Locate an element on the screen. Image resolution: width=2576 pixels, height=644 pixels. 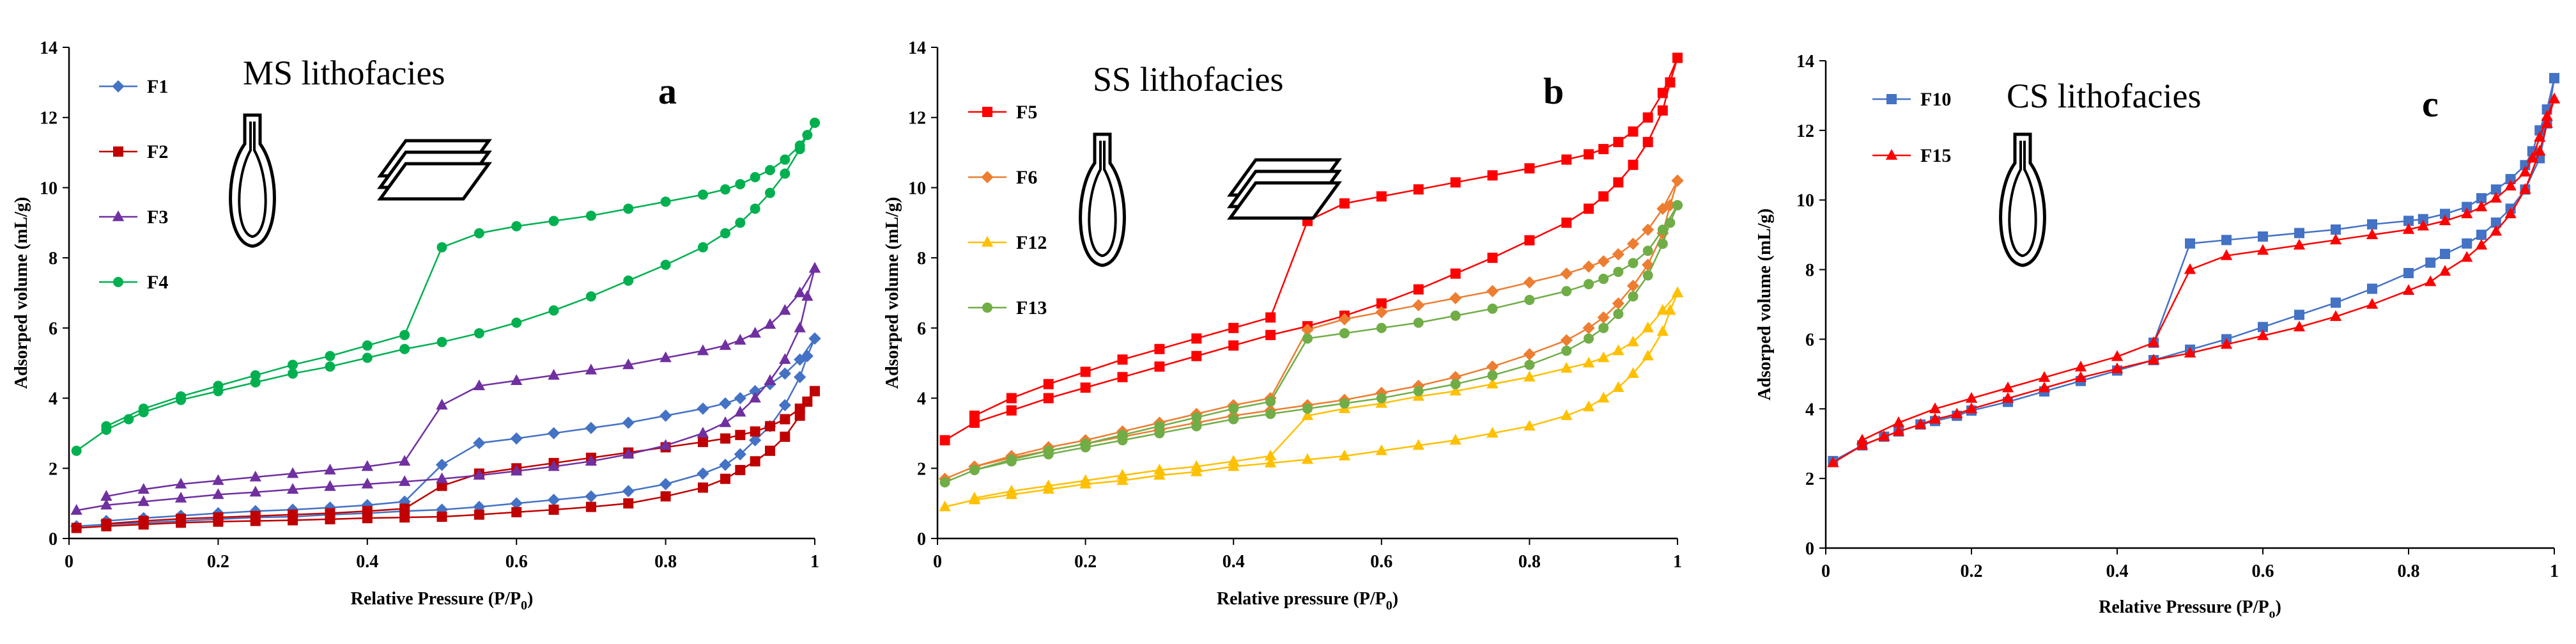
slit-layer is located at coordinates (434, 181).